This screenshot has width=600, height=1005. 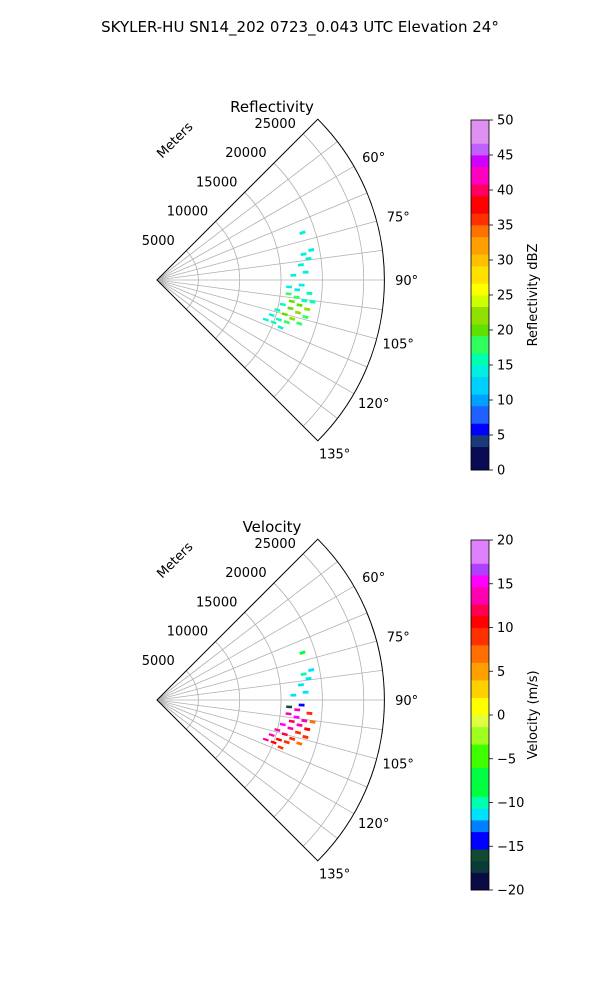 What do you see at coordinates (373, 824) in the screenshot?
I see `angular-tick-label: 120°` at bounding box center [373, 824].